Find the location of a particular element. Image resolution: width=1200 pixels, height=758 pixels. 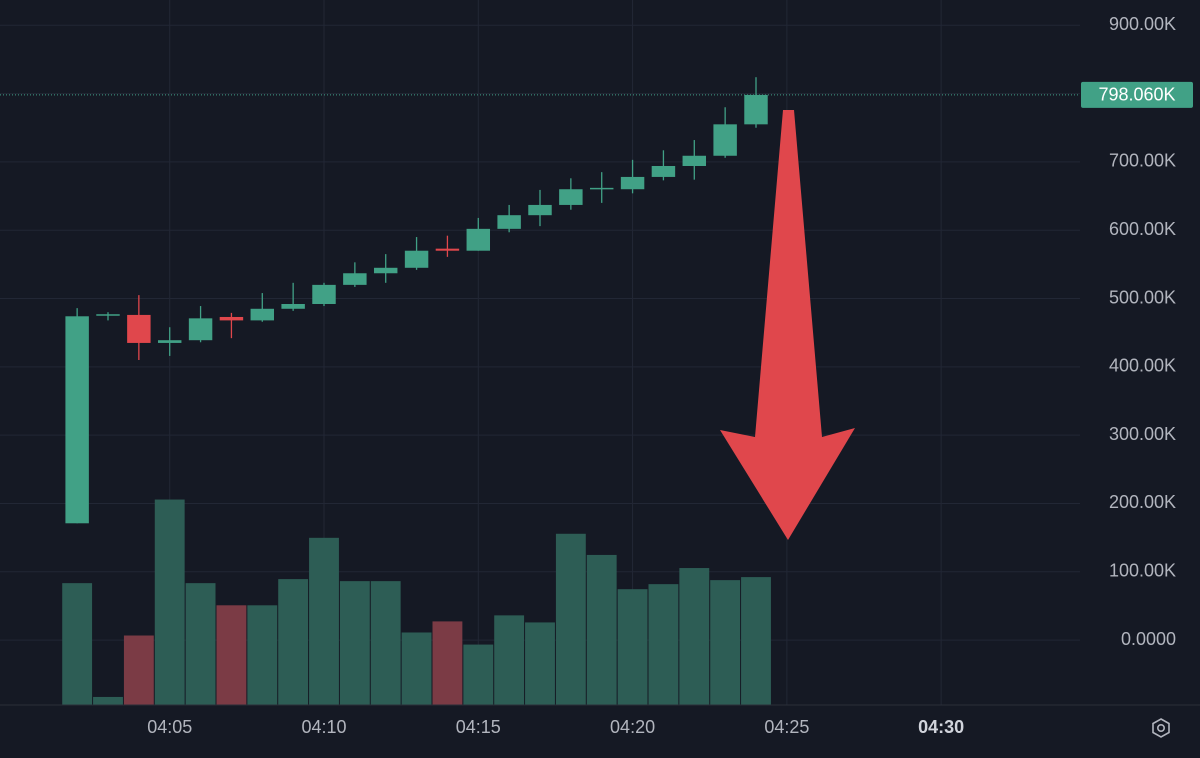

y-tick-label: 200.00K is located at coordinates (1142, 502).